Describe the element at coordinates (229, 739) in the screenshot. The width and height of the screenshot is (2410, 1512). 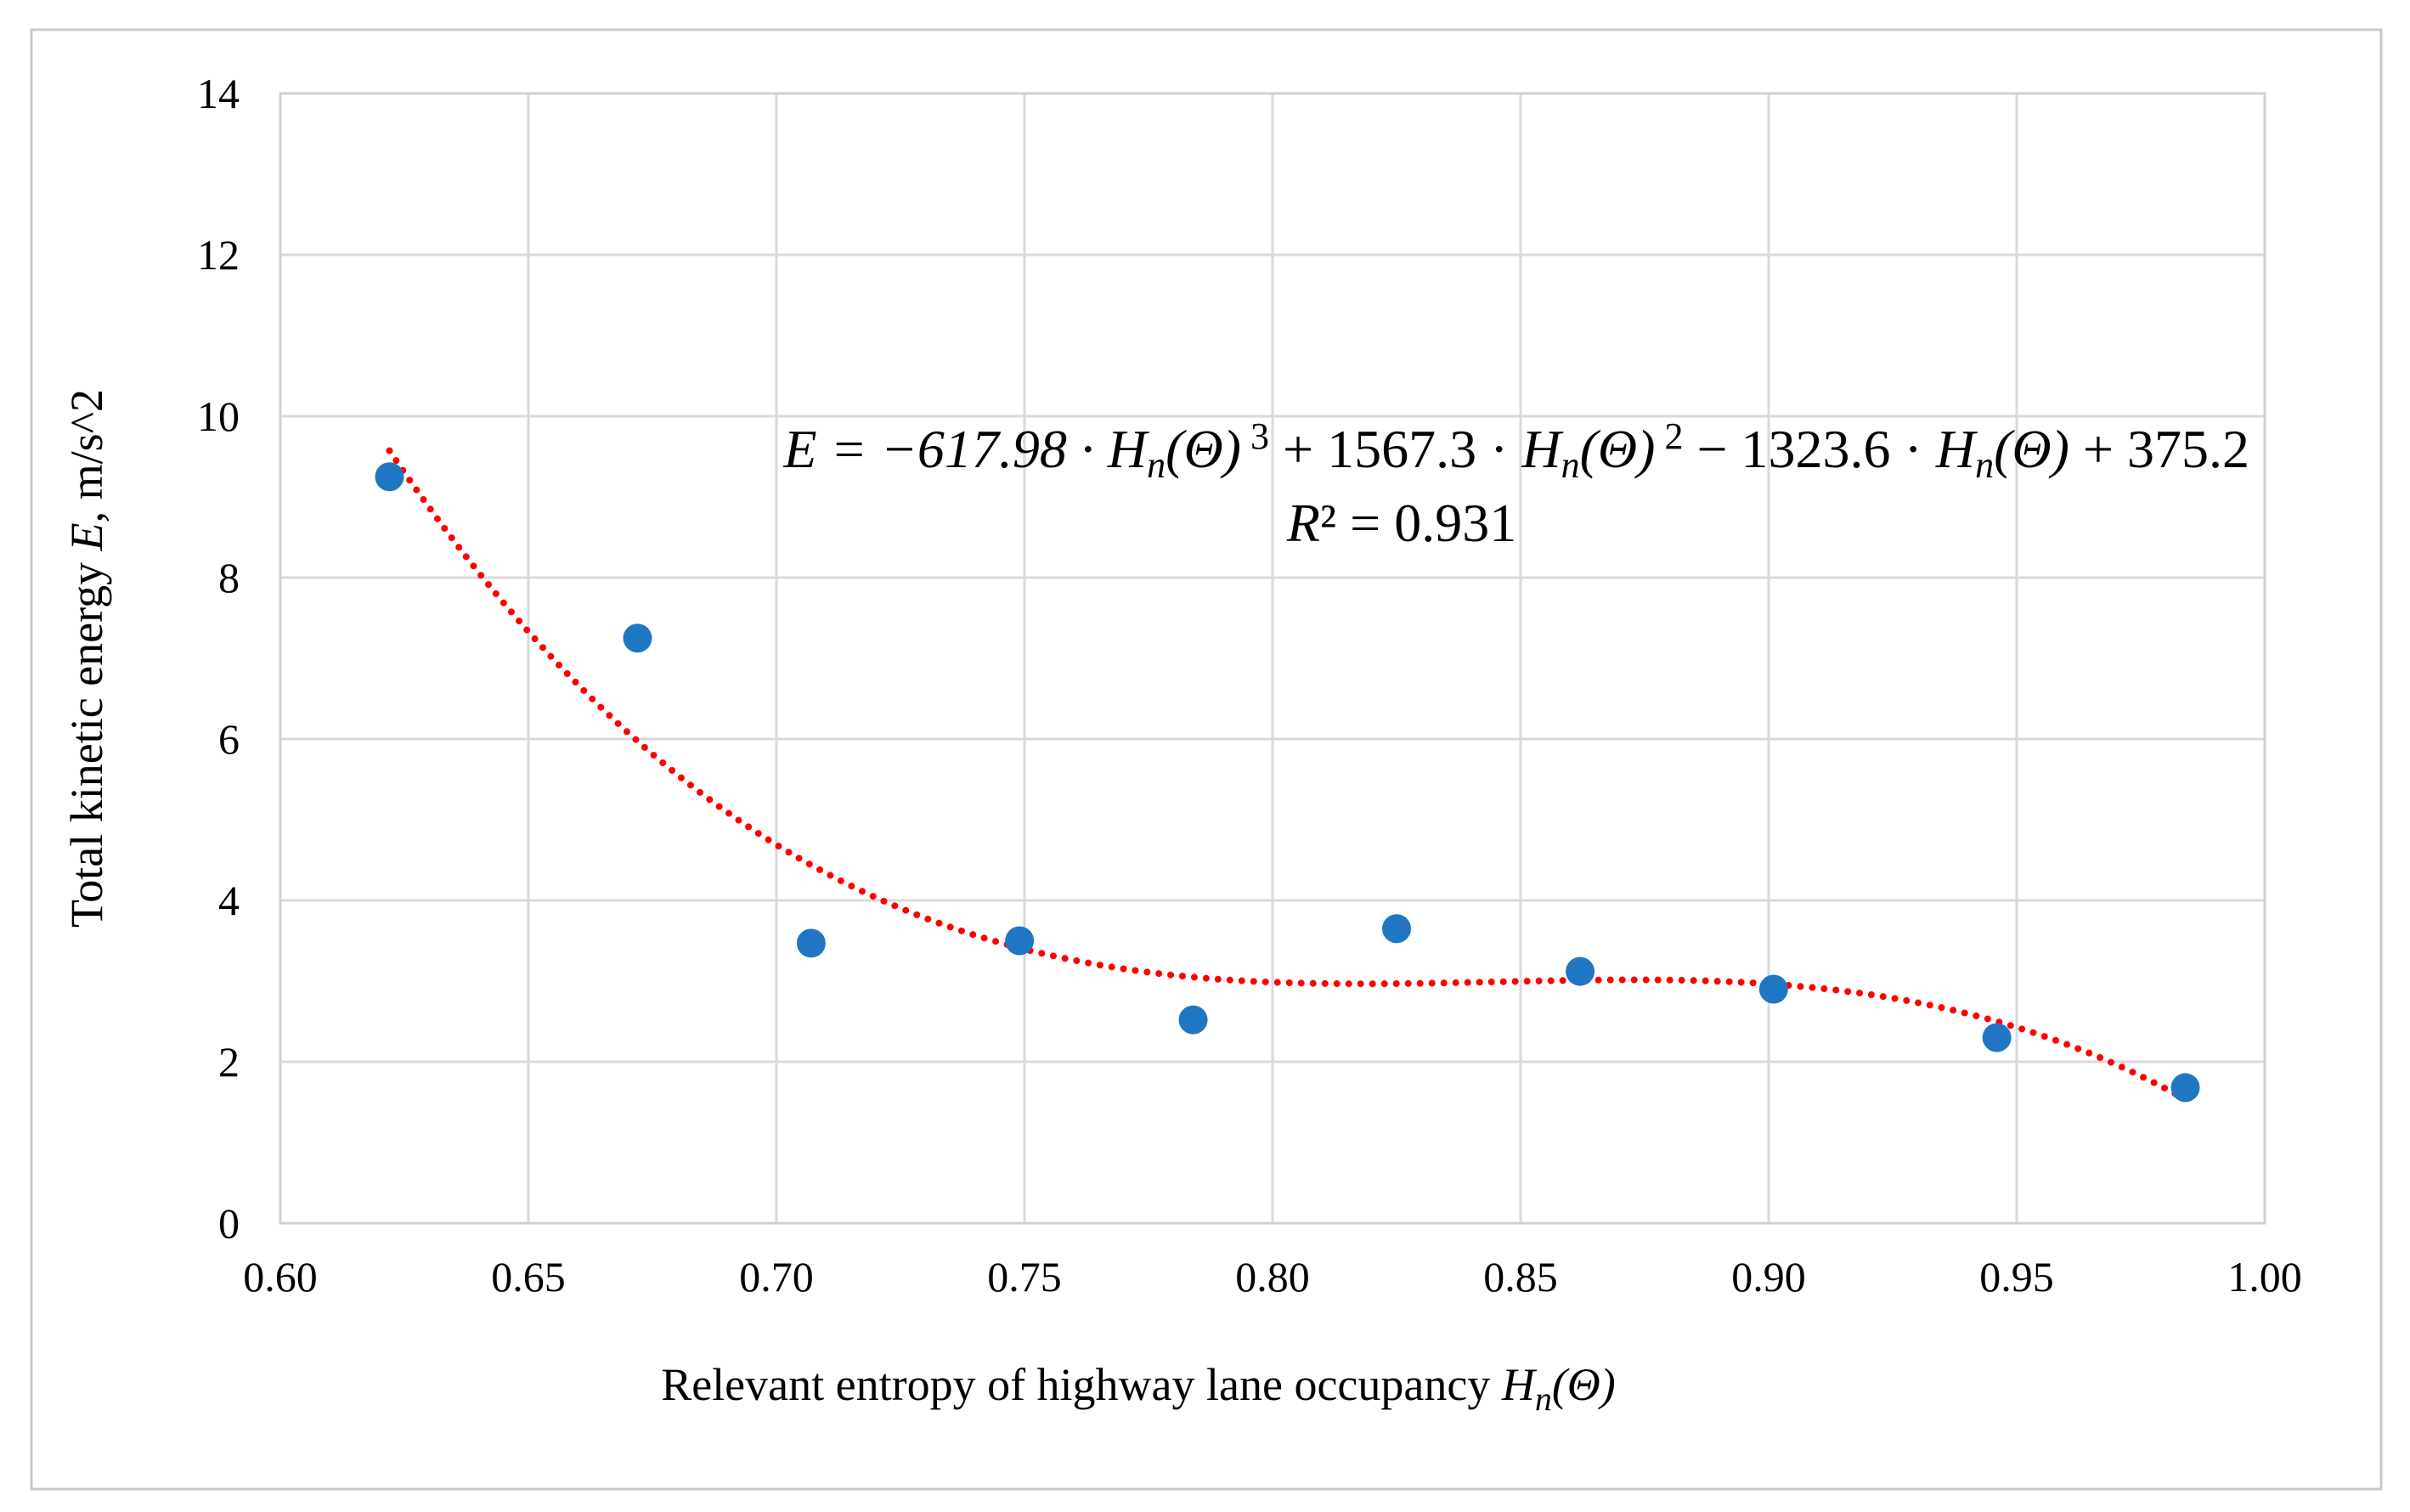
I see `y-tick-label: 6` at that location.